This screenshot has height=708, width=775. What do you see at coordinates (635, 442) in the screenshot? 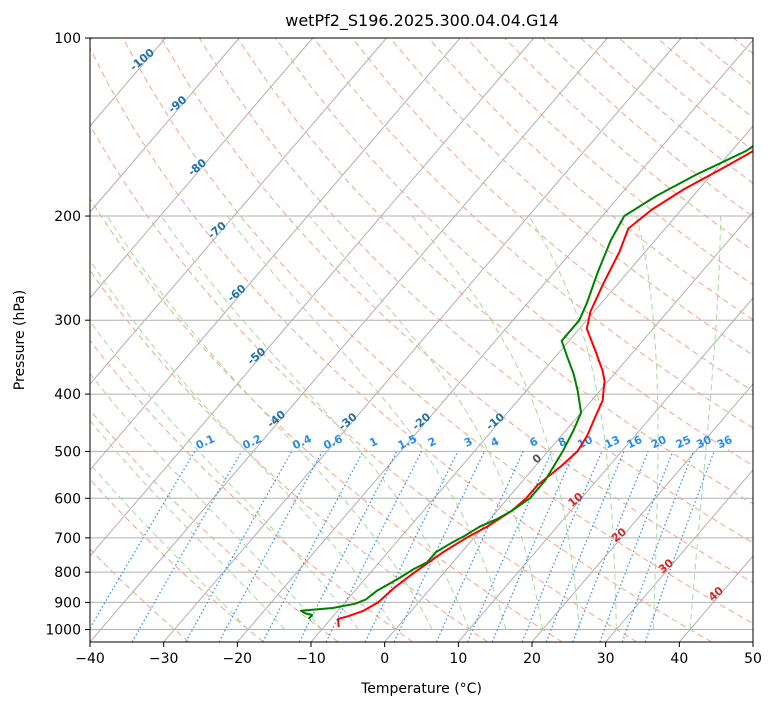
I see `mixing-ratio-label: 16` at bounding box center [635, 442].